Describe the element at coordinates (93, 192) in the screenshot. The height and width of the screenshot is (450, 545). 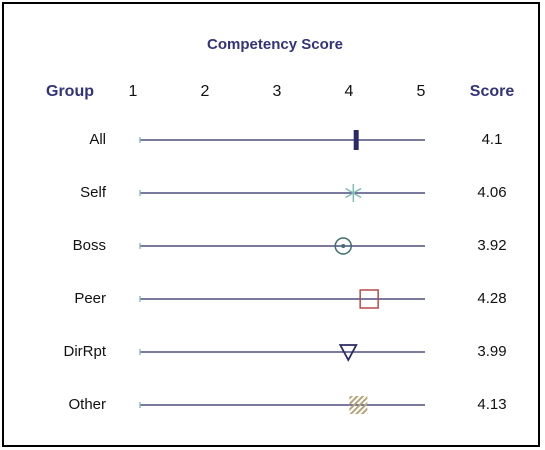
I see `category-label: Self` at that location.